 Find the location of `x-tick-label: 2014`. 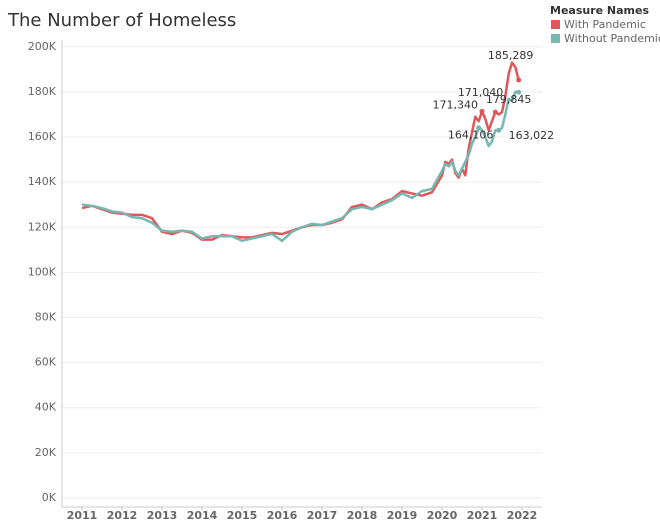

x-tick-label: 2014 is located at coordinates (202, 515).